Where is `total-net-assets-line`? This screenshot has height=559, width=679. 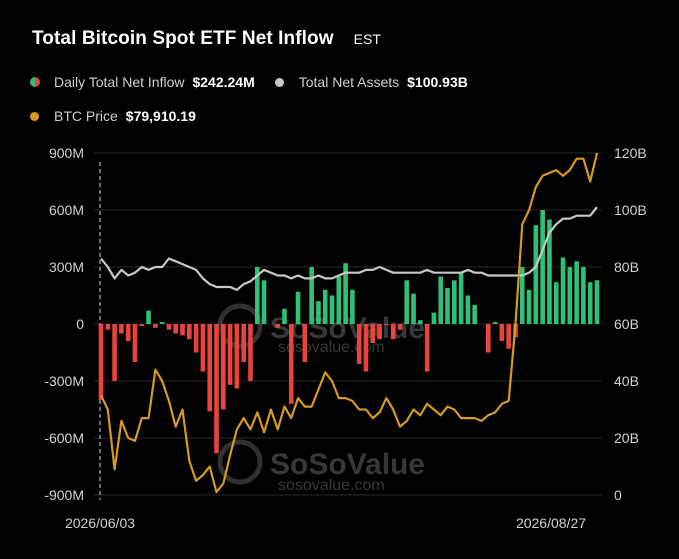 total-net-assets-line is located at coordinates (349, 248).